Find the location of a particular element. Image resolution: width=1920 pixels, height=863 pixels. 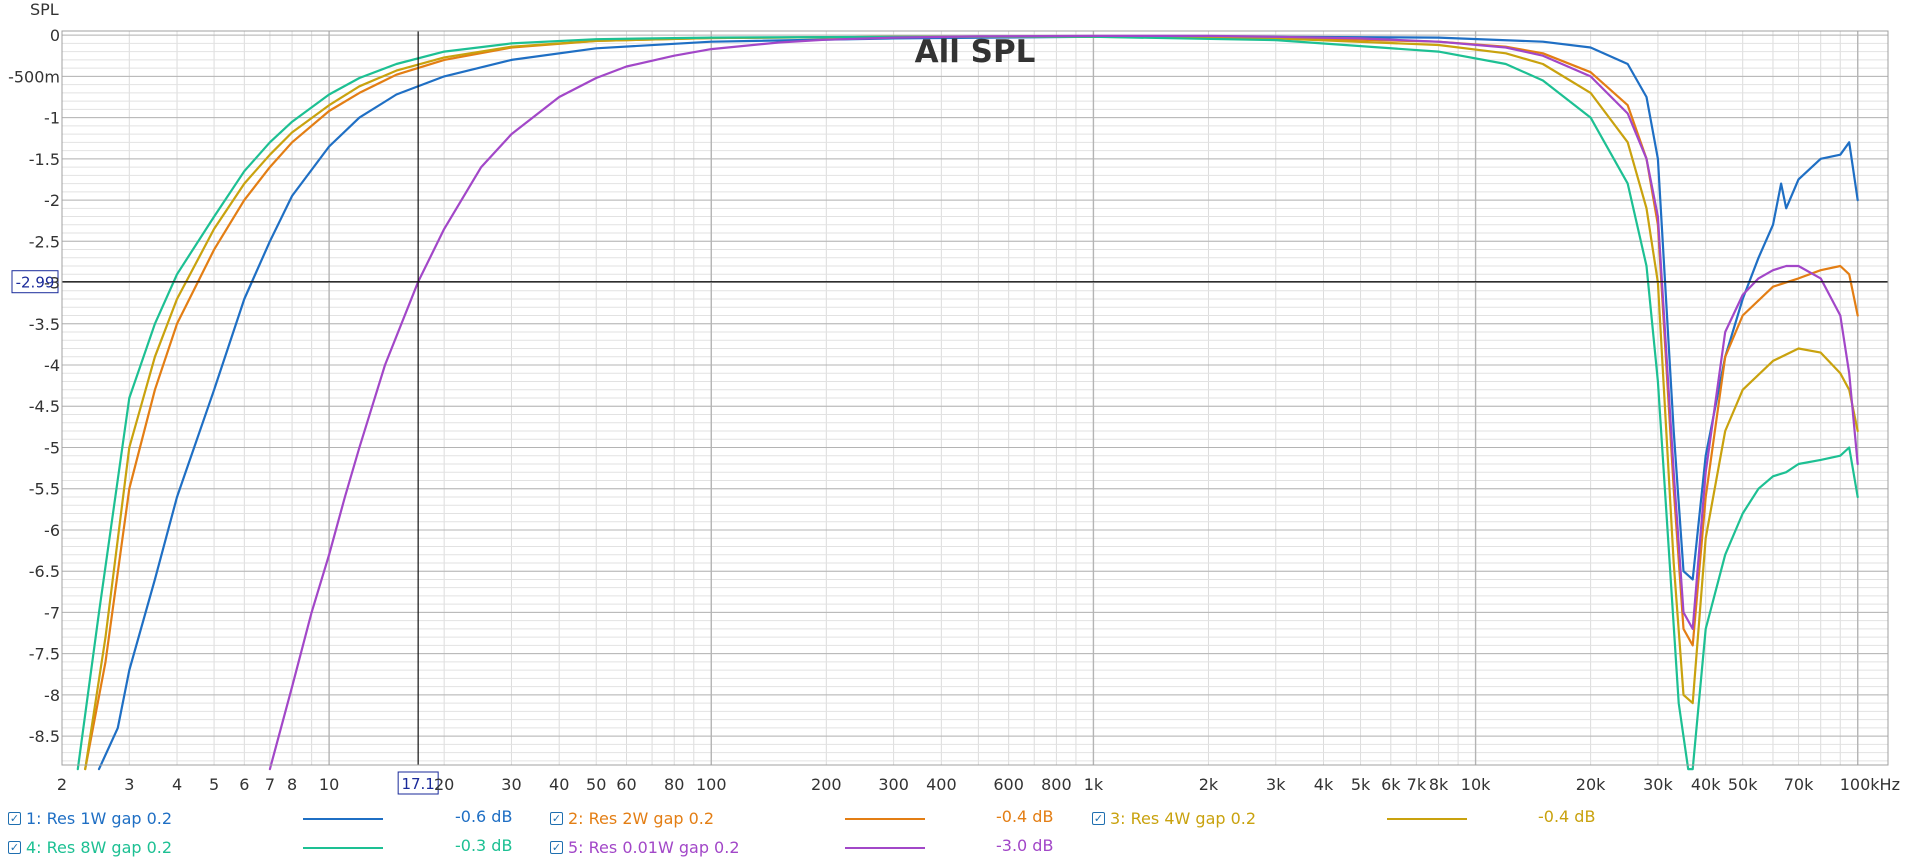

chart-title: All SPL is located at coordinates (975, 52).